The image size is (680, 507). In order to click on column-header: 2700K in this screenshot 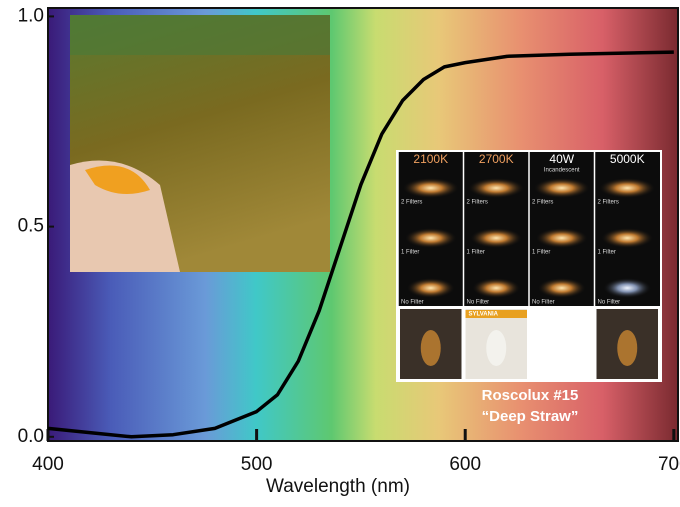, I will do `click(496, 159)`.